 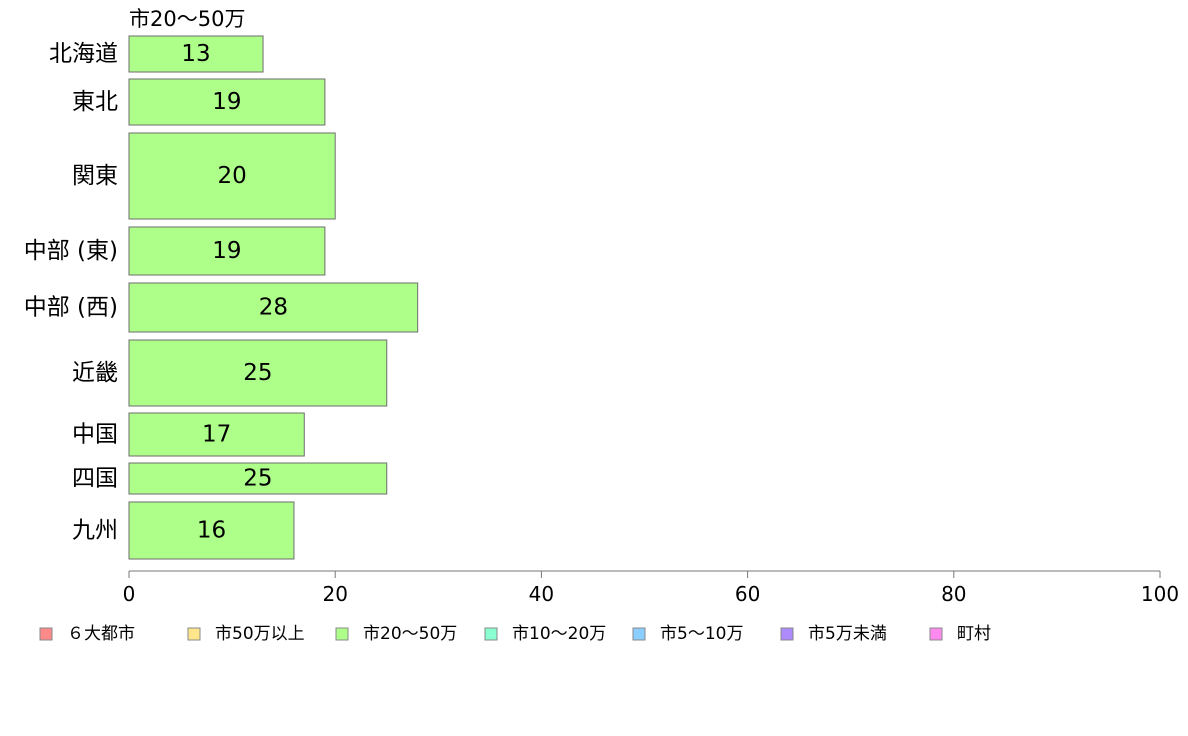 I want to click on category-label: 九州, so click(x=95, y=531).